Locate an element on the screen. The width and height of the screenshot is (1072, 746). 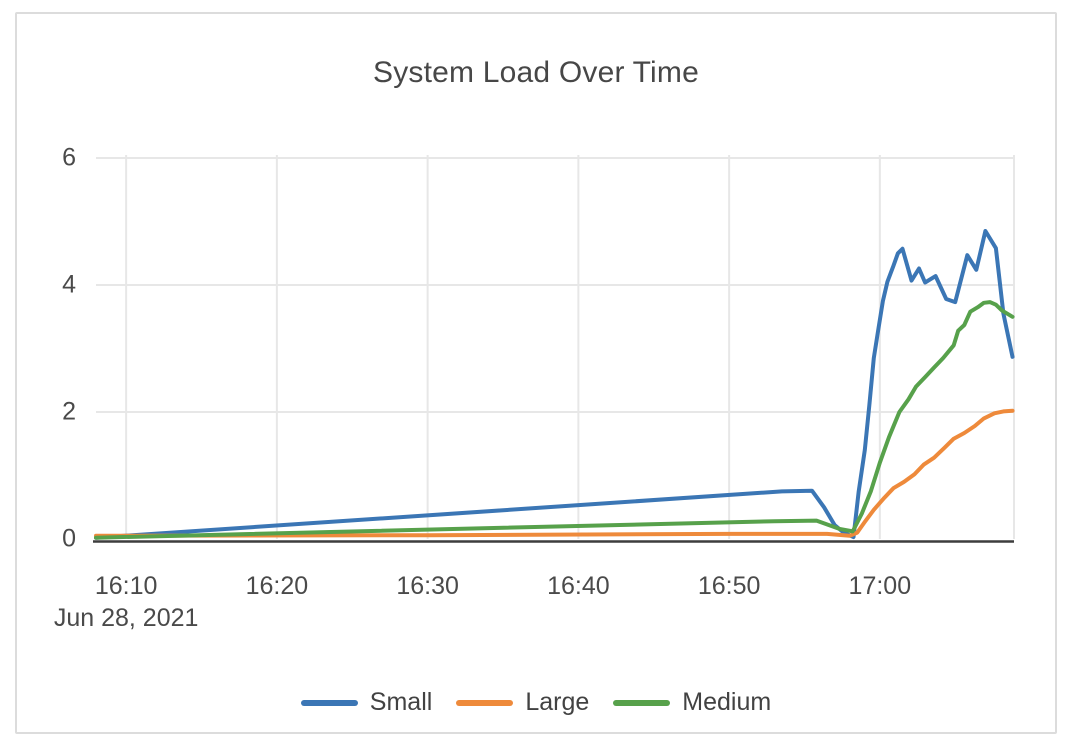
x-tick-label: 16:50 is located at coordinates (729, 586).